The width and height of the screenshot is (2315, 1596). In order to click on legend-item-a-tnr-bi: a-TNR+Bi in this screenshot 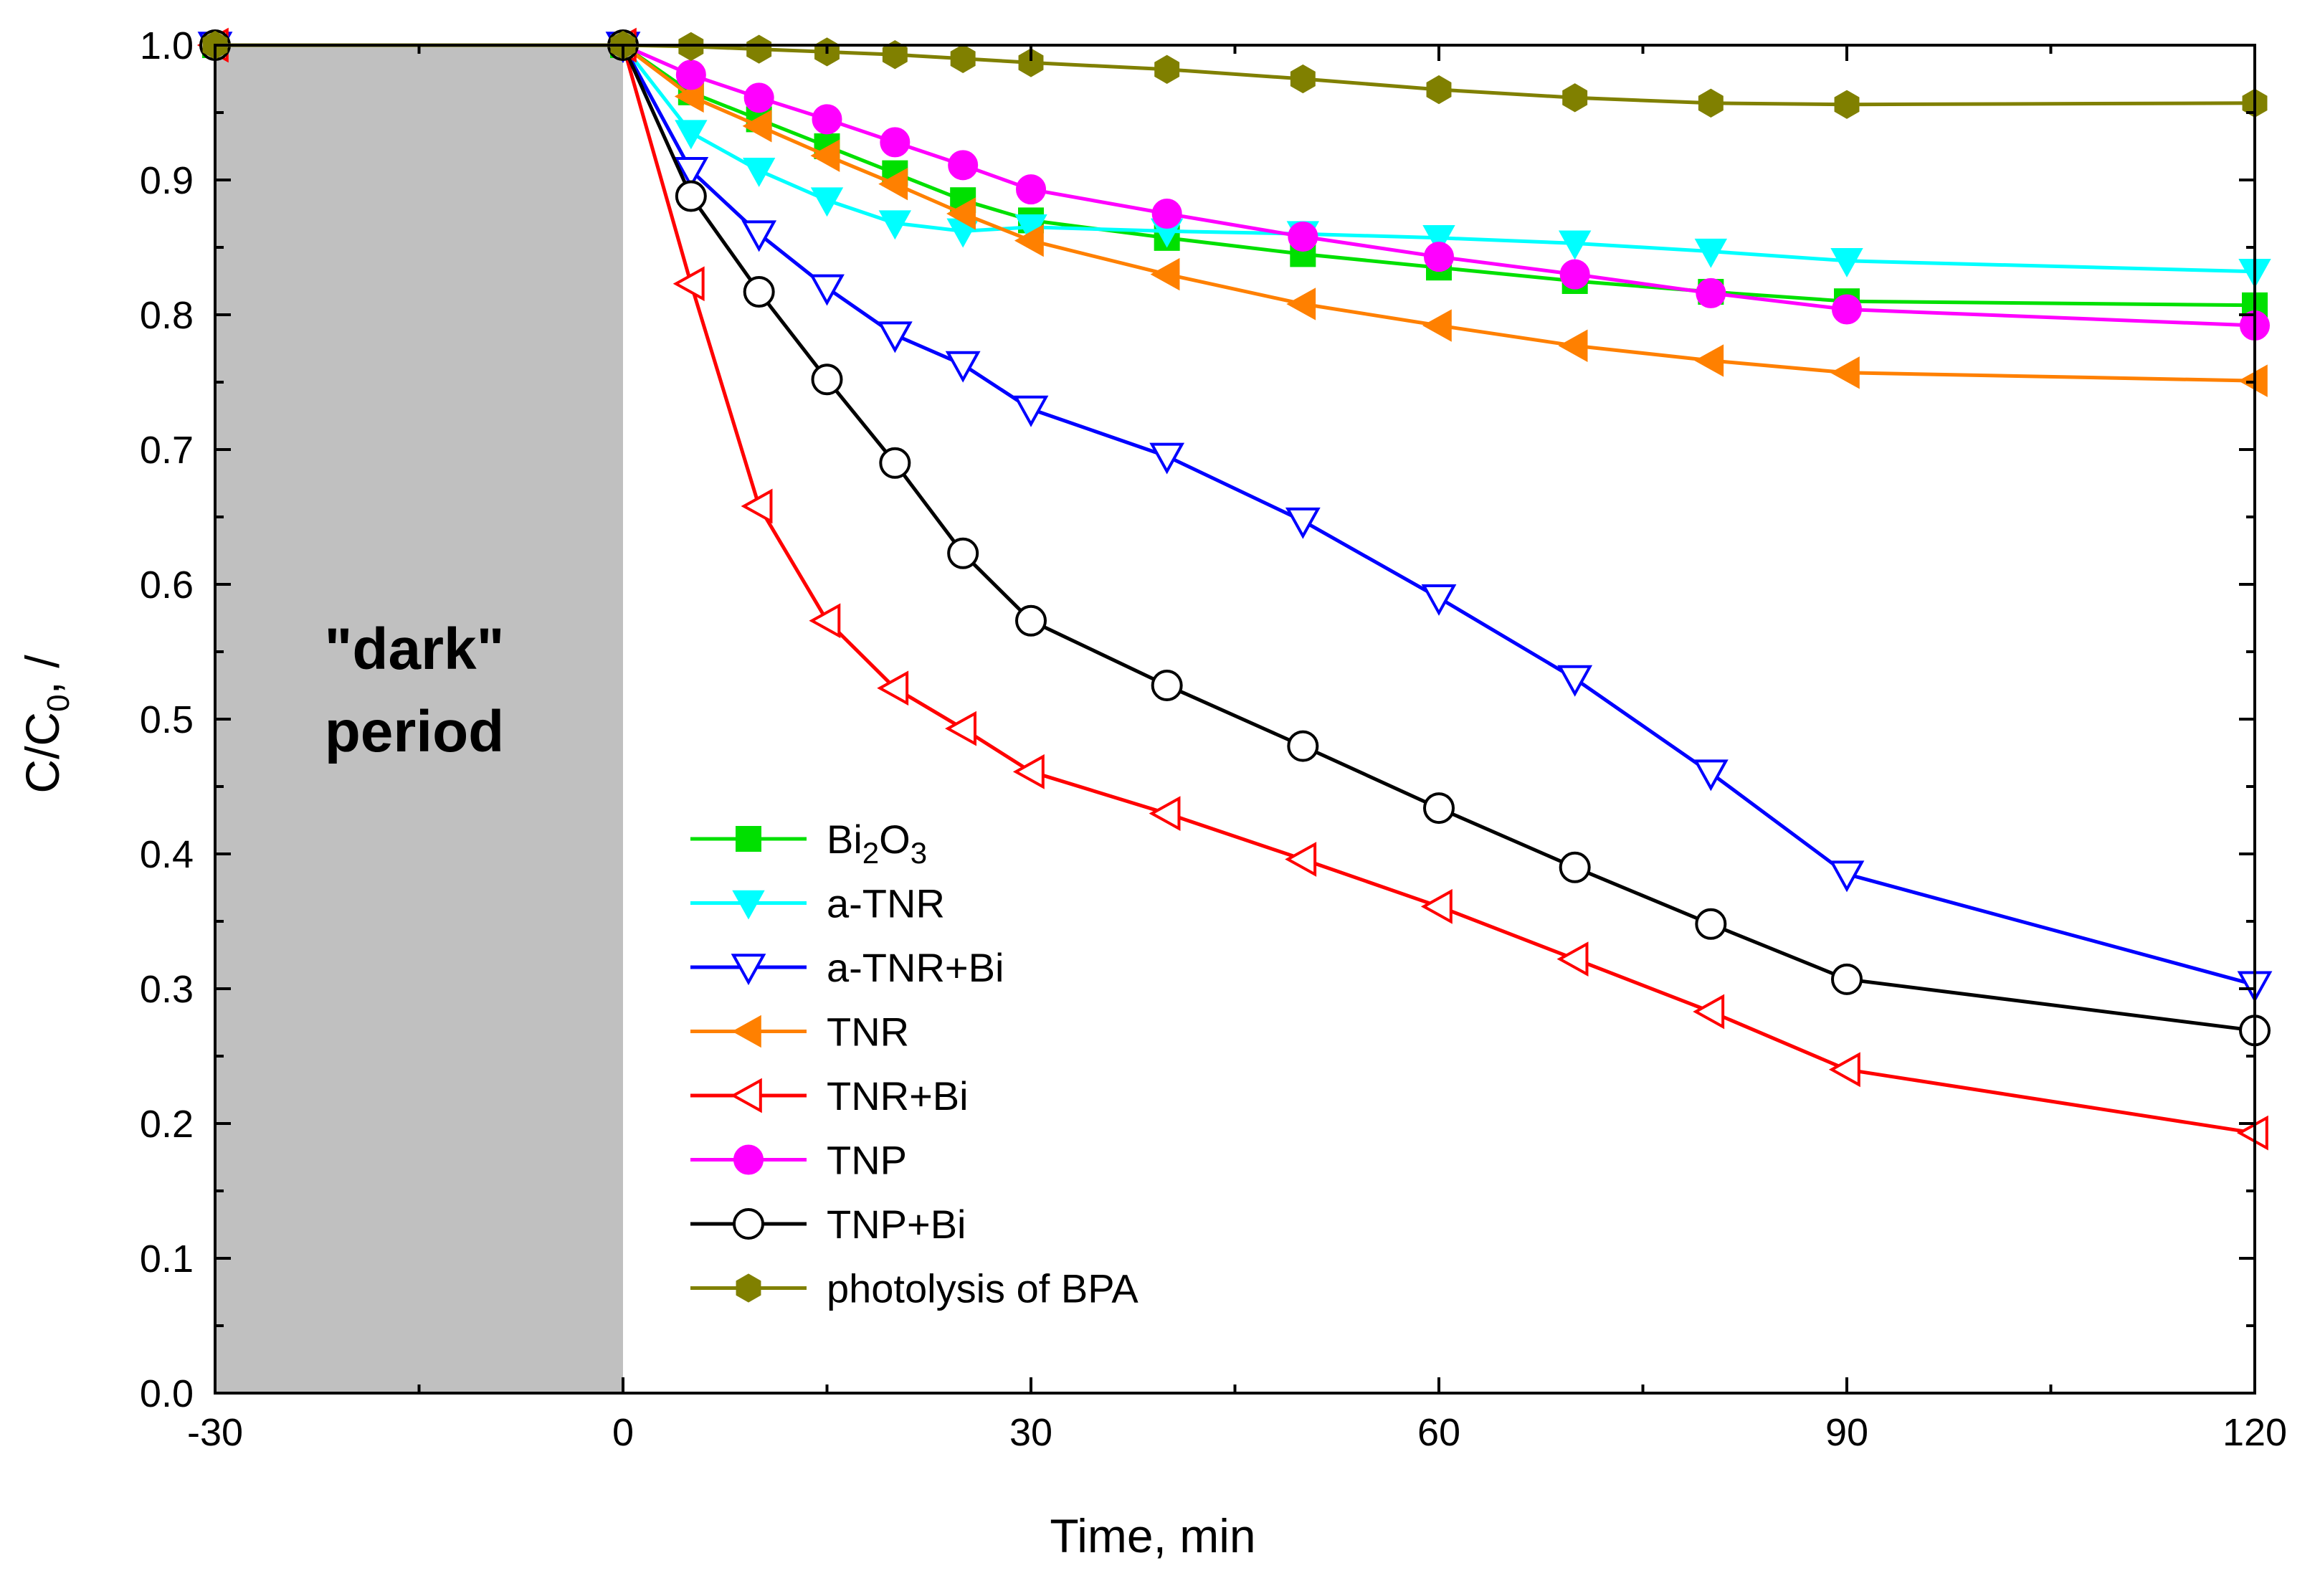, I will do `click(847, 967)`.